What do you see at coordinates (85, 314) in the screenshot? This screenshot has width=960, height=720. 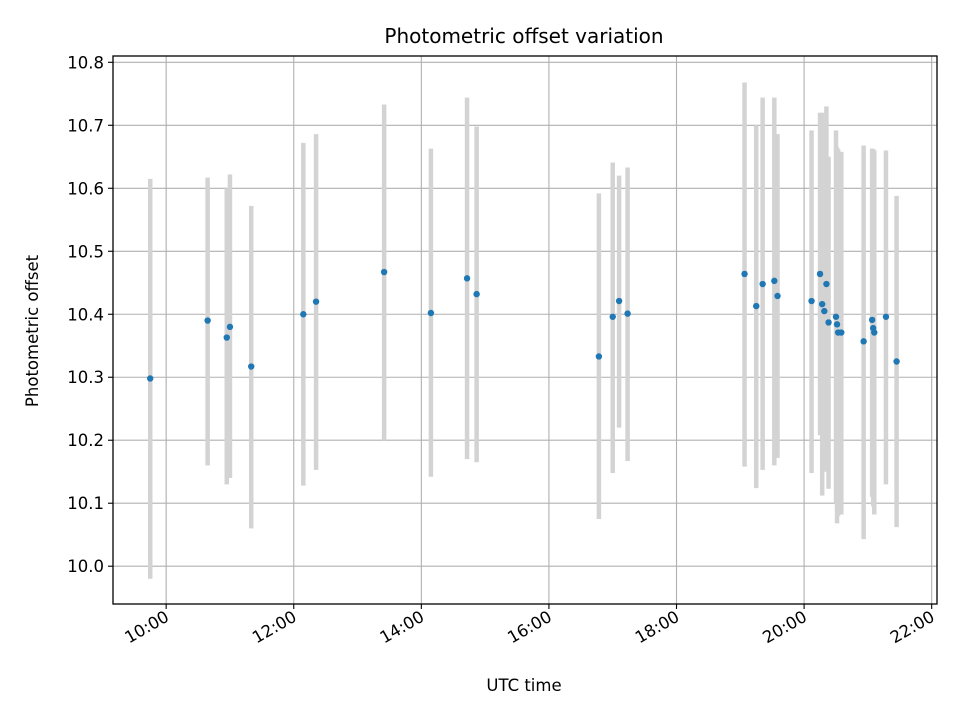 I see `y-tick-label: 10.4` at bounding box center [85, 314].